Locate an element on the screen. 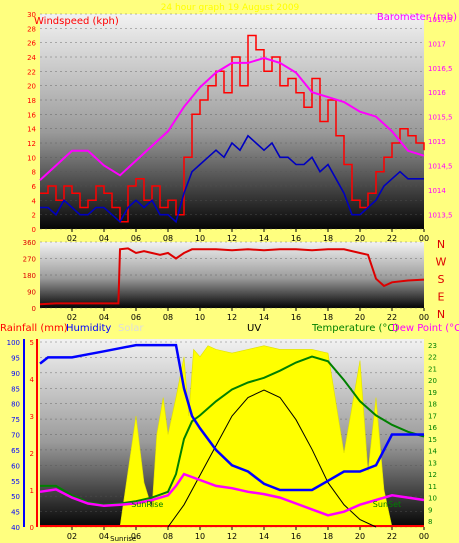  temp-tick-label: 21 is located at coordinates (432, 369).